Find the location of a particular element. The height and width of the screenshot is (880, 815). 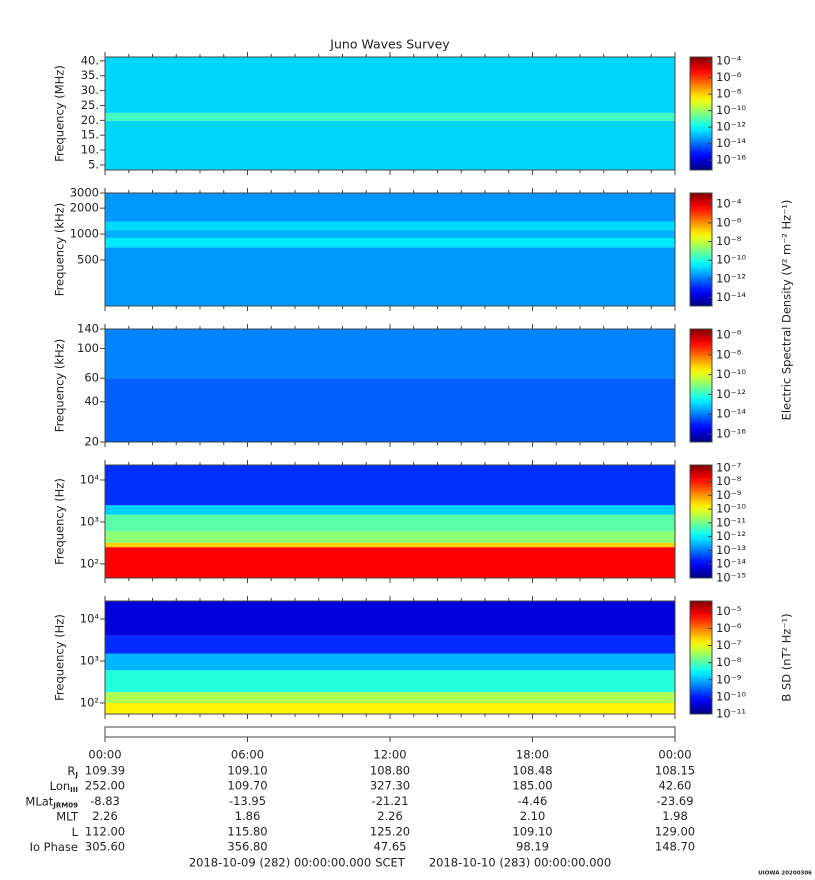

y-tick-label: 40 is located at coordinates (91, 401).